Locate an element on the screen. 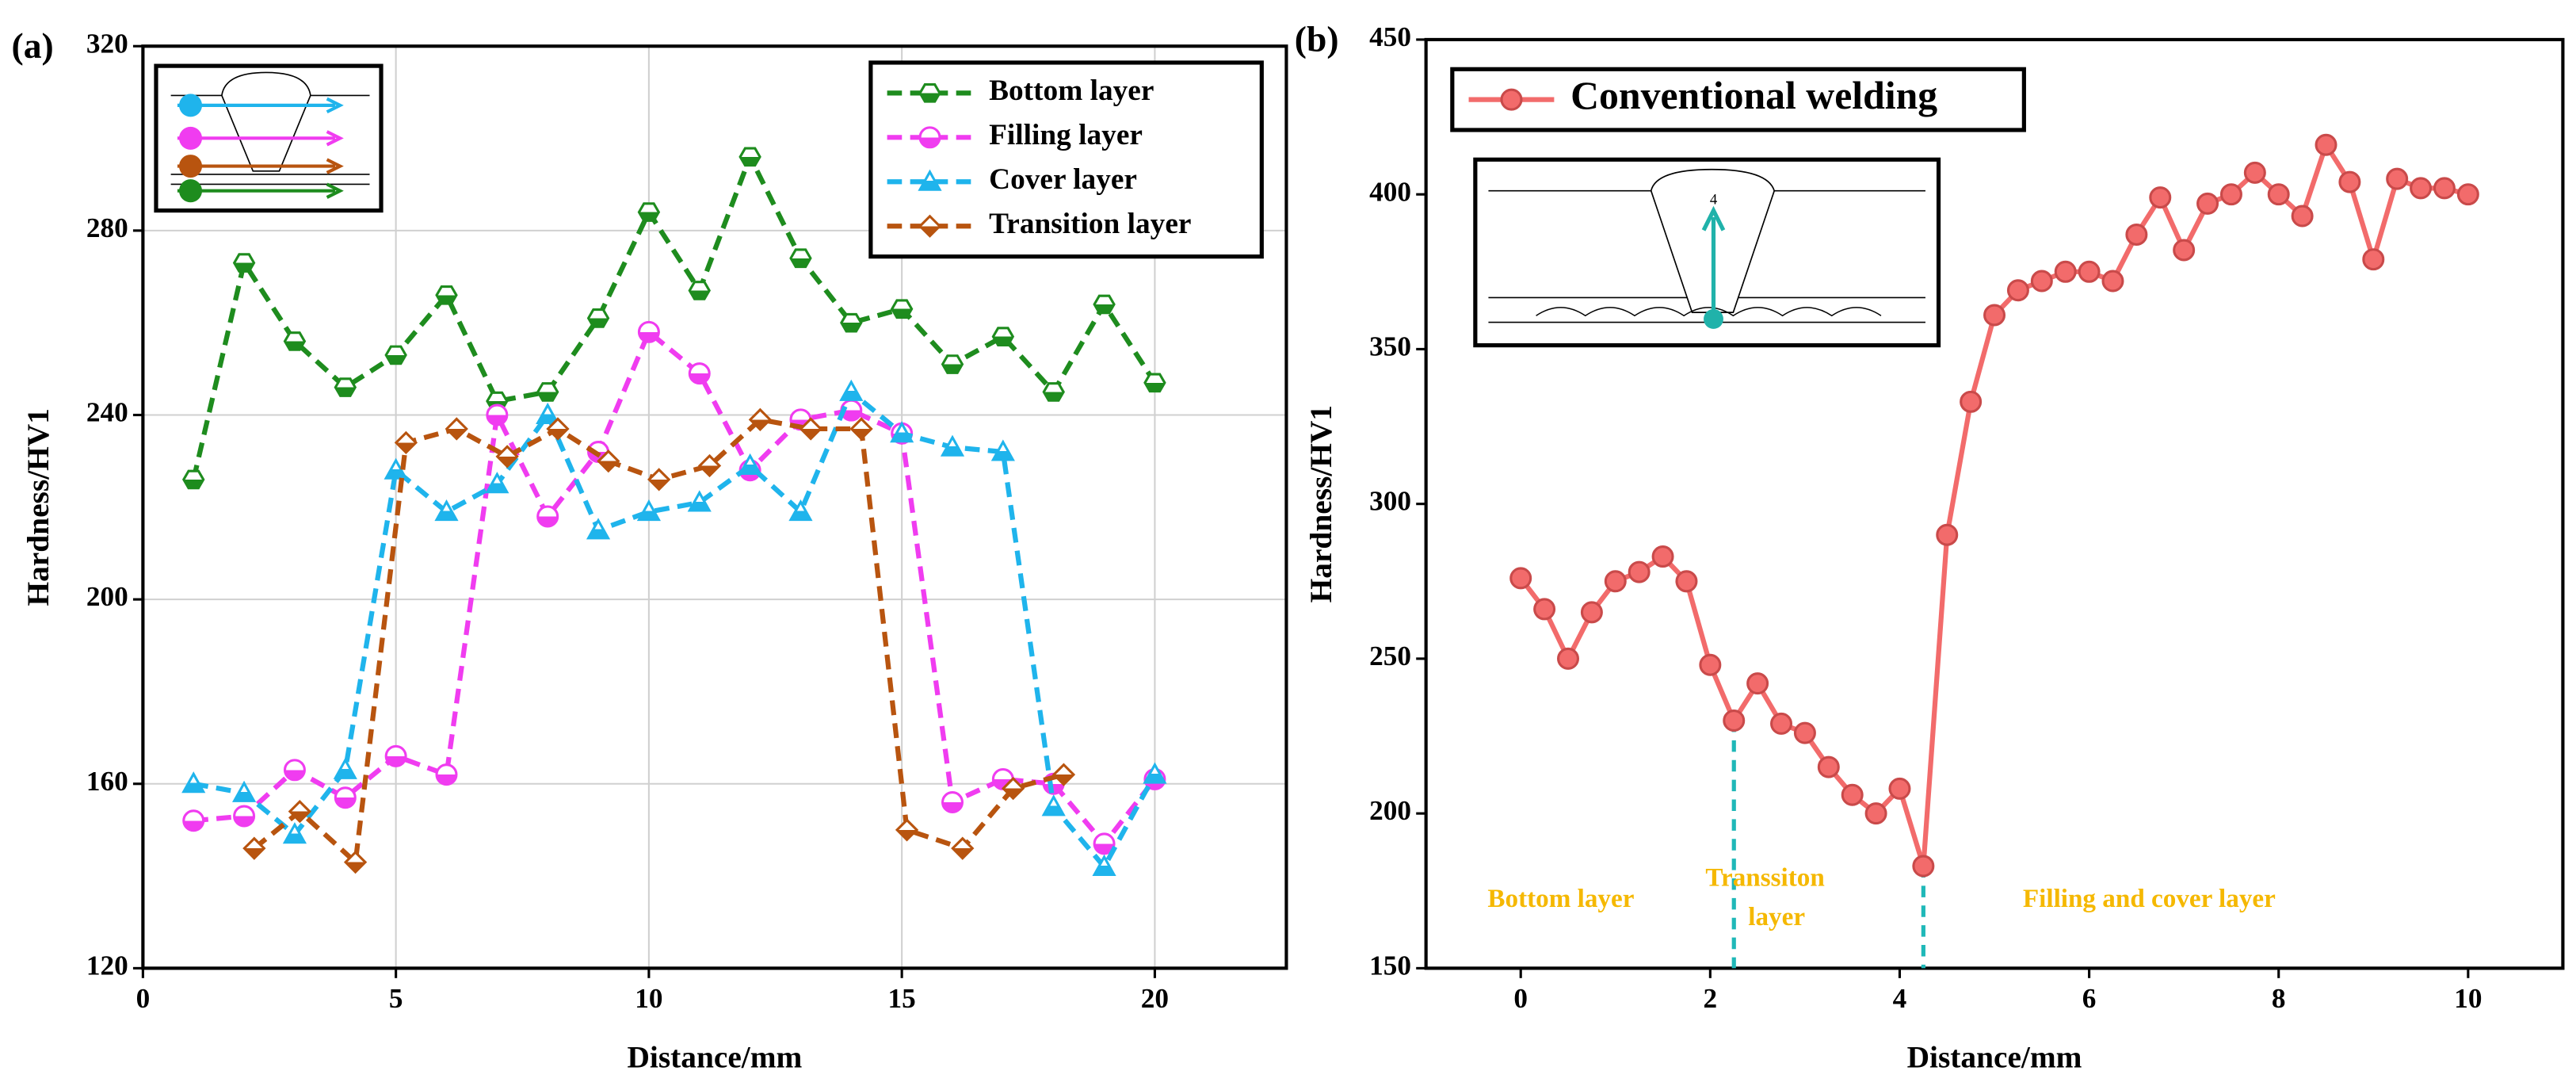  inset-b: 4 is located at coordinates (1707, 253).